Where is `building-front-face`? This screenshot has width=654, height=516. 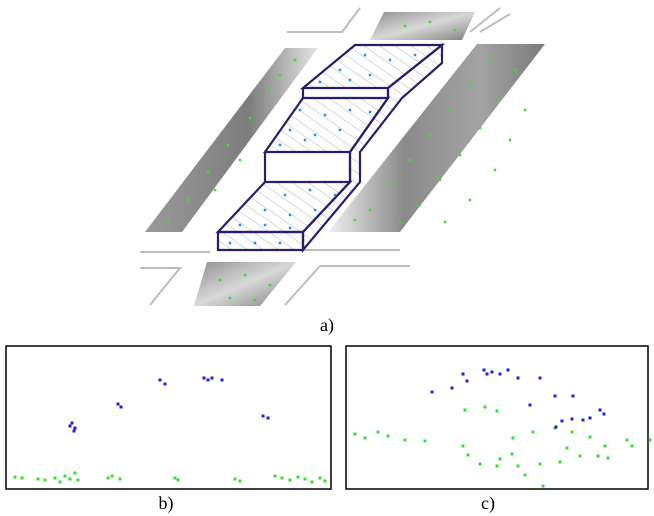 building-front-face is located at coordinates (260, 241).